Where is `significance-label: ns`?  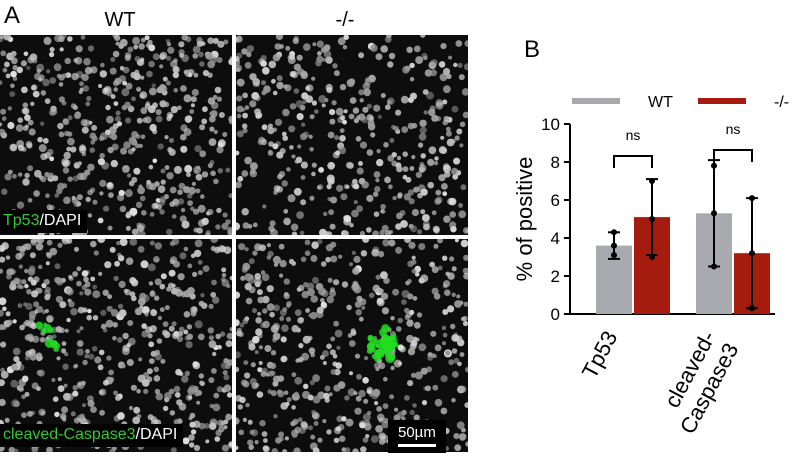
significance-label: ns is located at coordinates (633, 135).